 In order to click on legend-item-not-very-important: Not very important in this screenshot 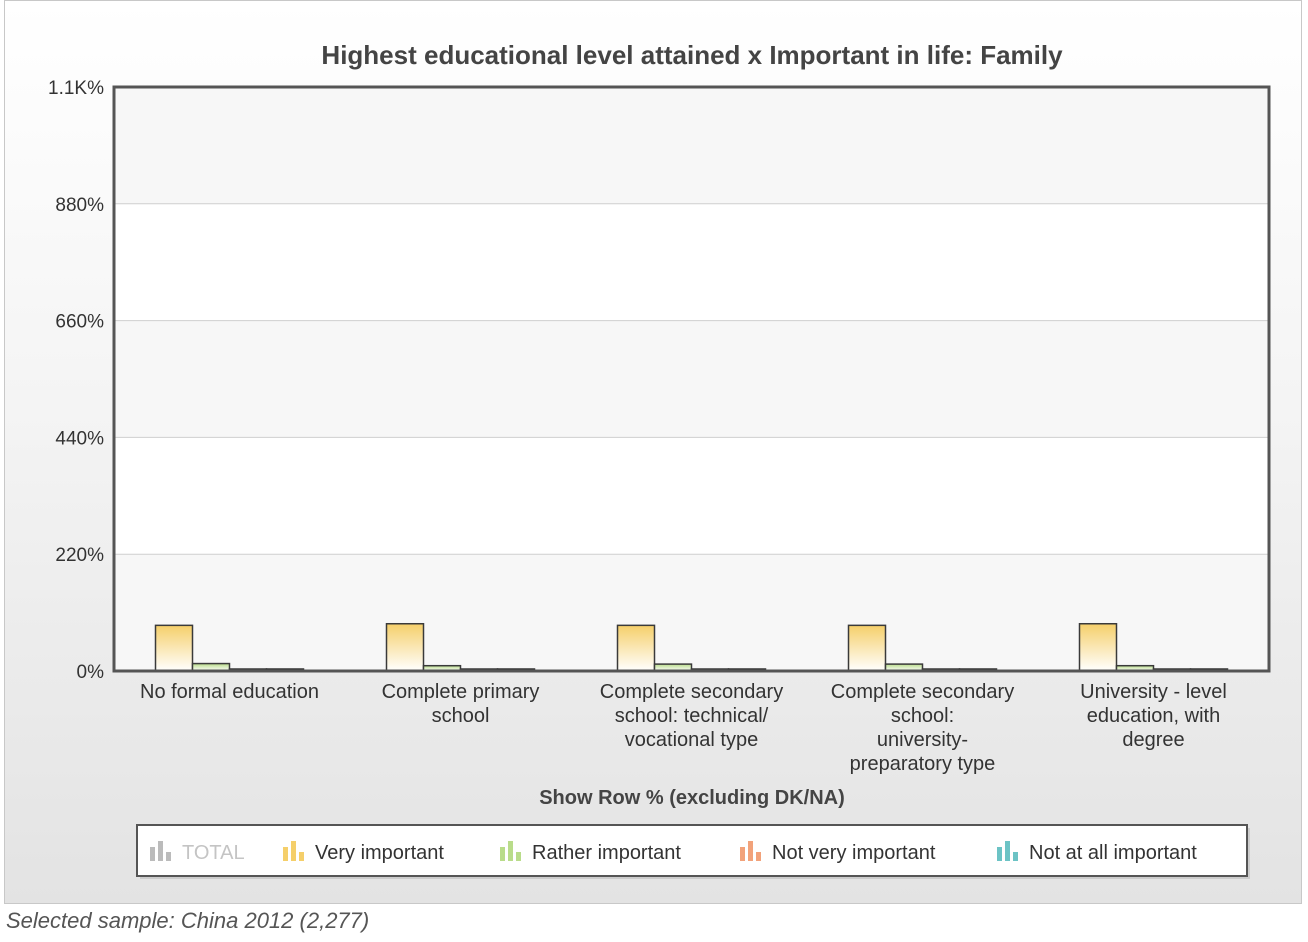, I will do `click(838, 852)`.